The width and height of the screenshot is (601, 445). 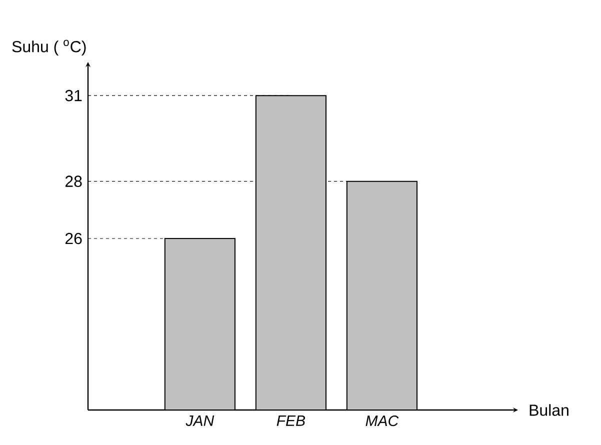 What do you see at coordinates (200, 421) in the screenshot?
I see `x-tick-label: JAN` at bounding box center [200, 421].